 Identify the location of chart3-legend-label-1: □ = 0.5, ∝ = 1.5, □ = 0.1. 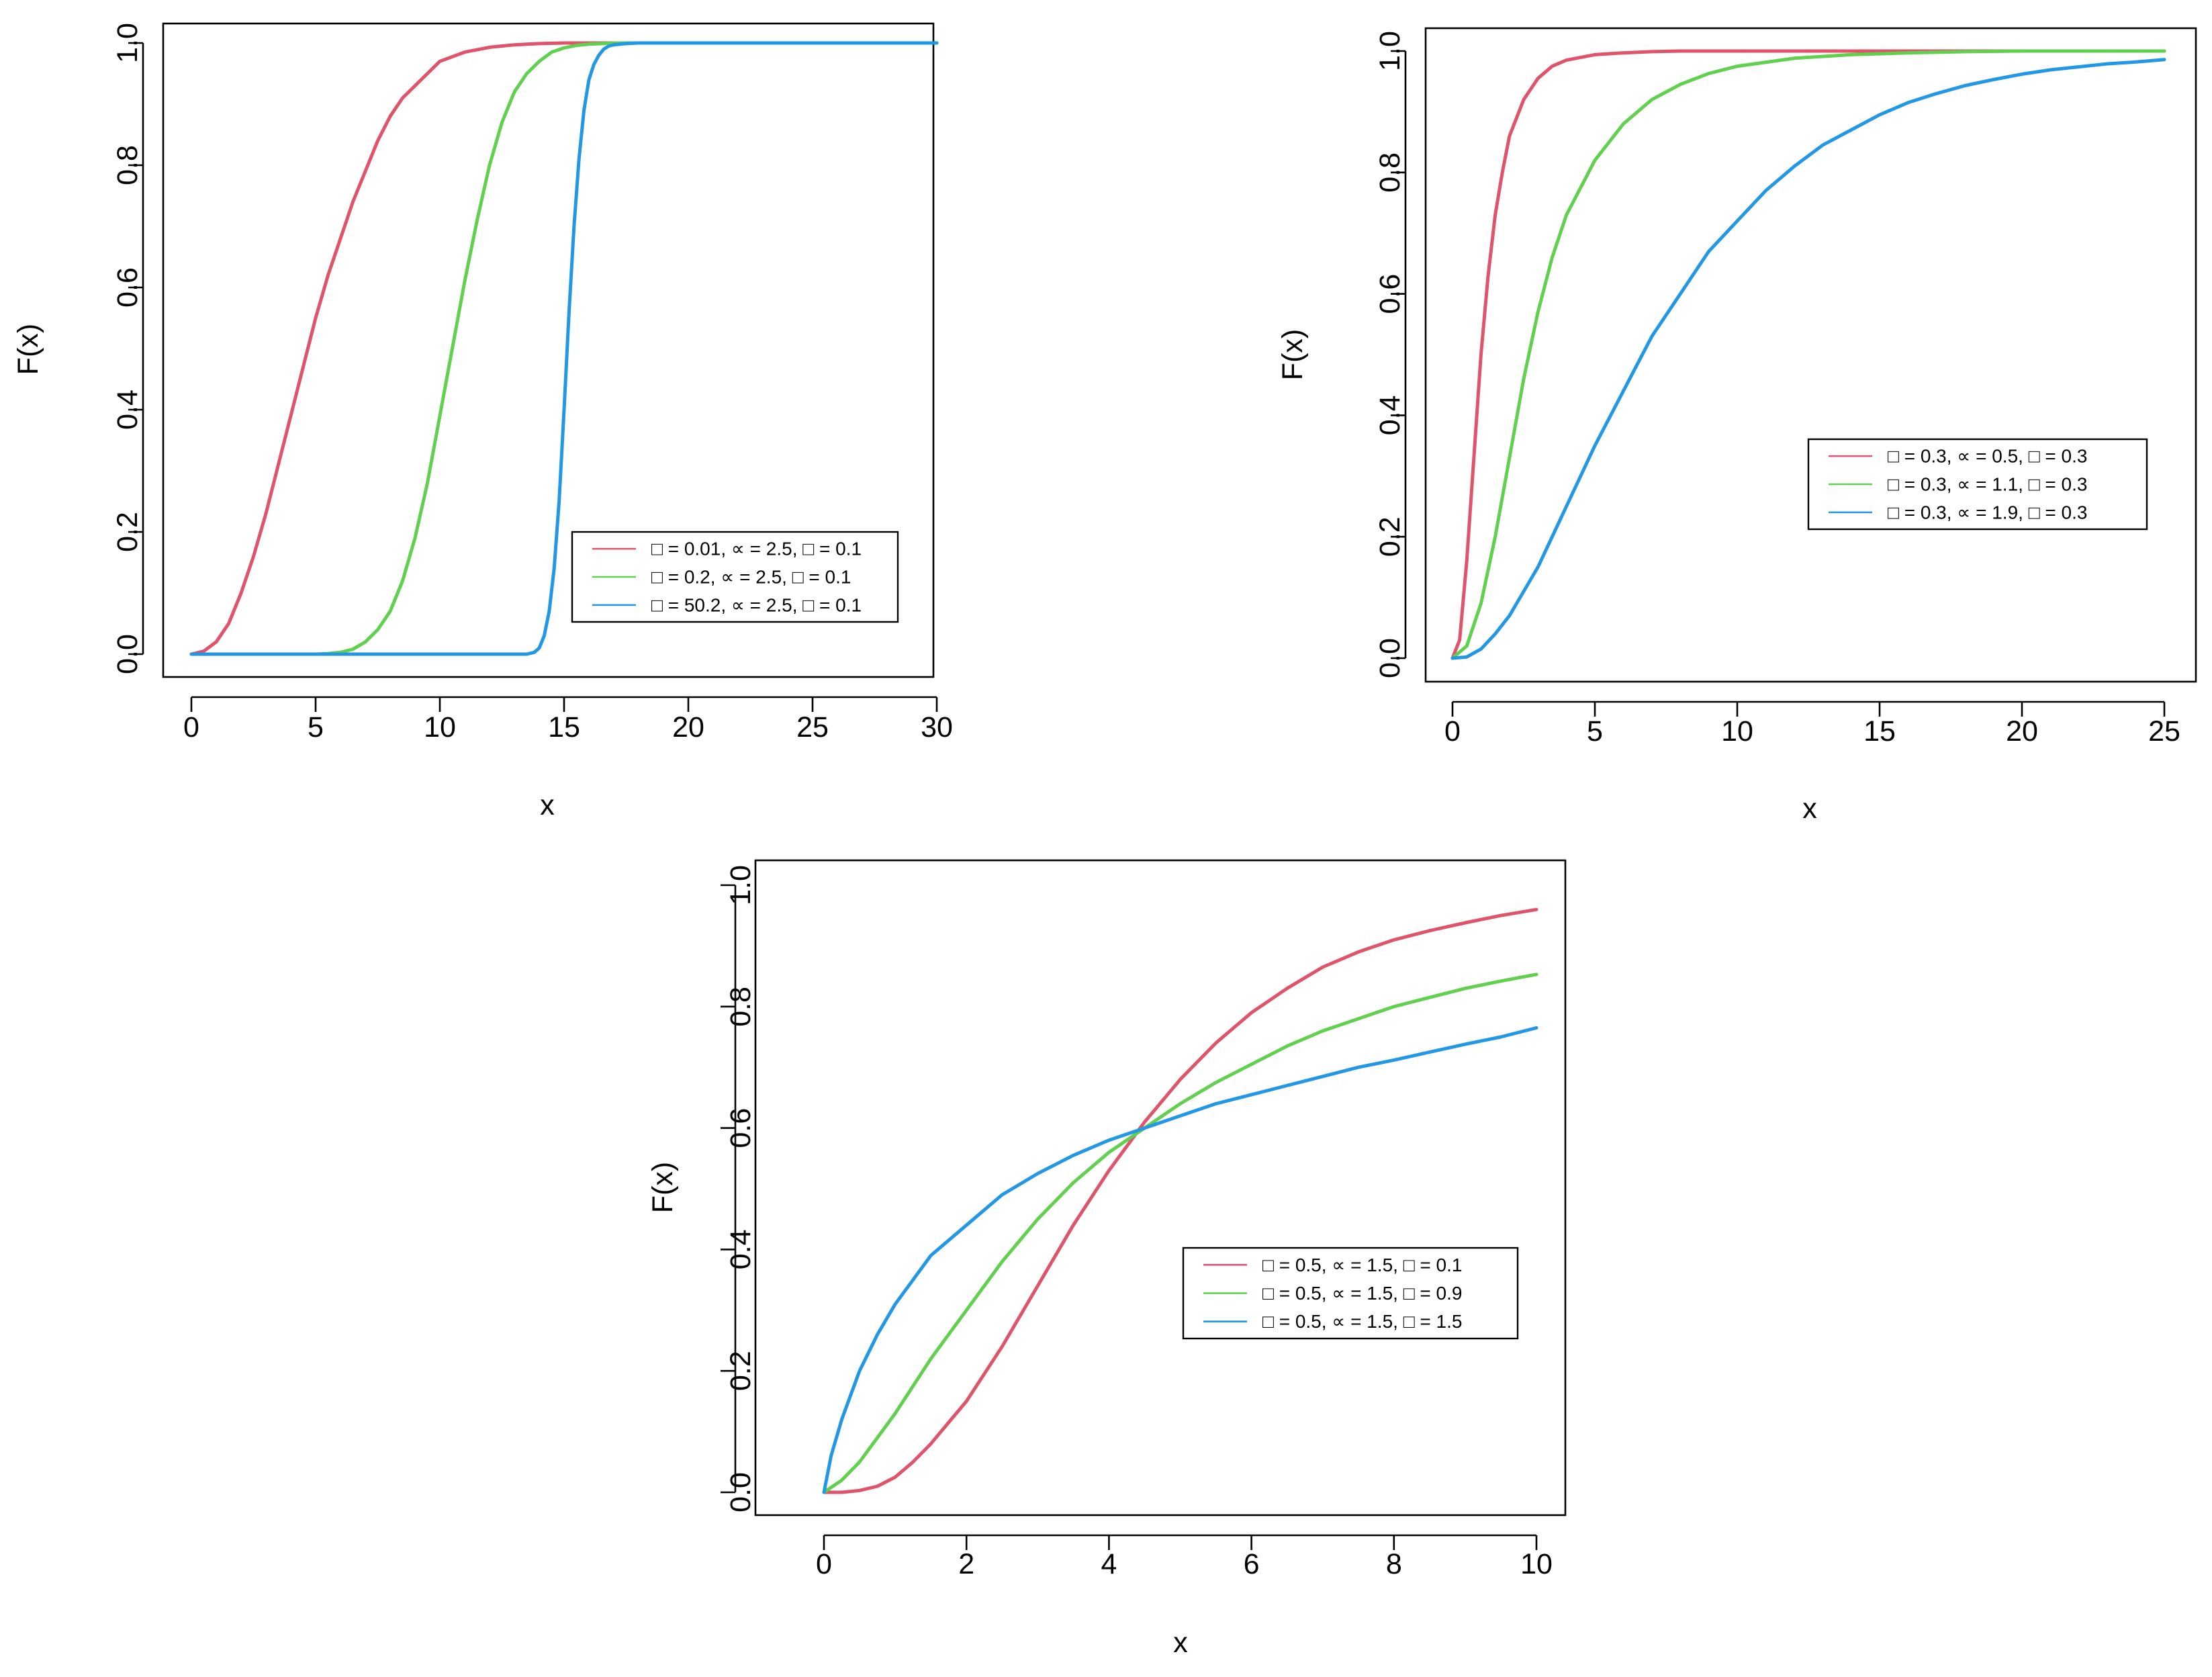
(1362, 1265).